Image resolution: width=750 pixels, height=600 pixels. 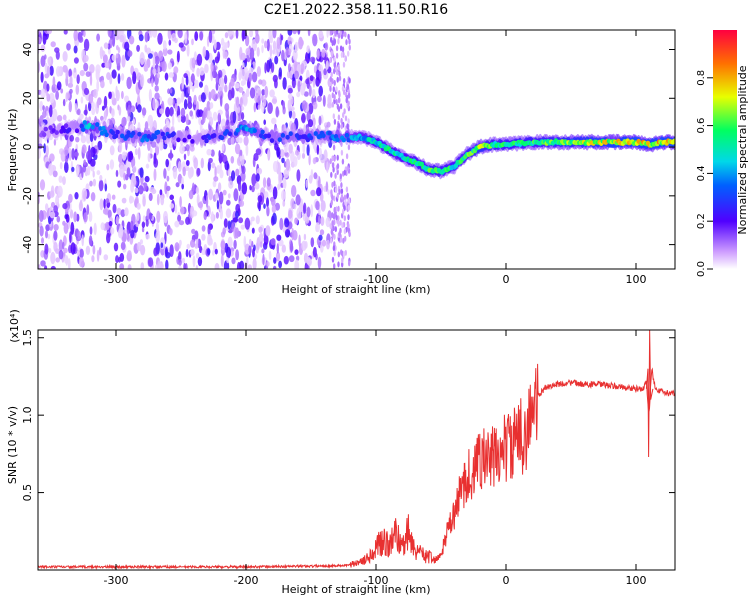 I want to click on x-tick-label: 100, so click(x=636, y=580).